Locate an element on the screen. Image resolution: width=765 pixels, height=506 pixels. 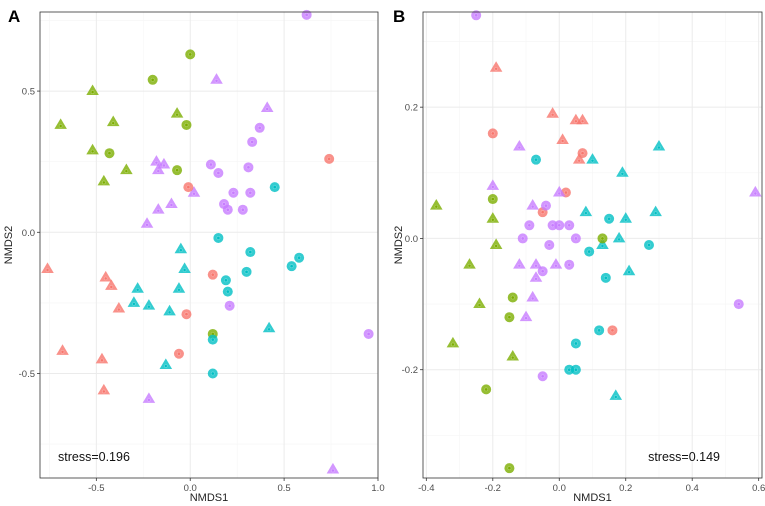
x-tick-label: 0.2 is located at coordinates (625, 488).